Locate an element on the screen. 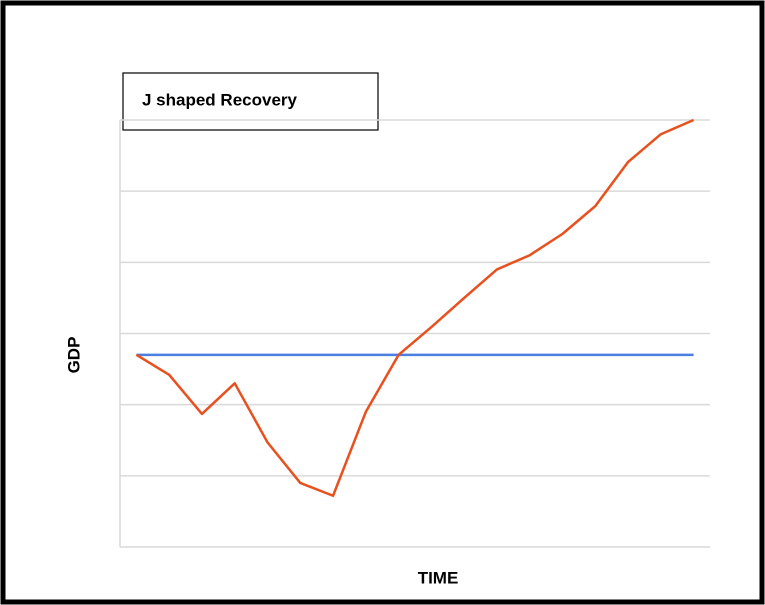  x-axis-label: TIME is located at coordinates (438, 577).